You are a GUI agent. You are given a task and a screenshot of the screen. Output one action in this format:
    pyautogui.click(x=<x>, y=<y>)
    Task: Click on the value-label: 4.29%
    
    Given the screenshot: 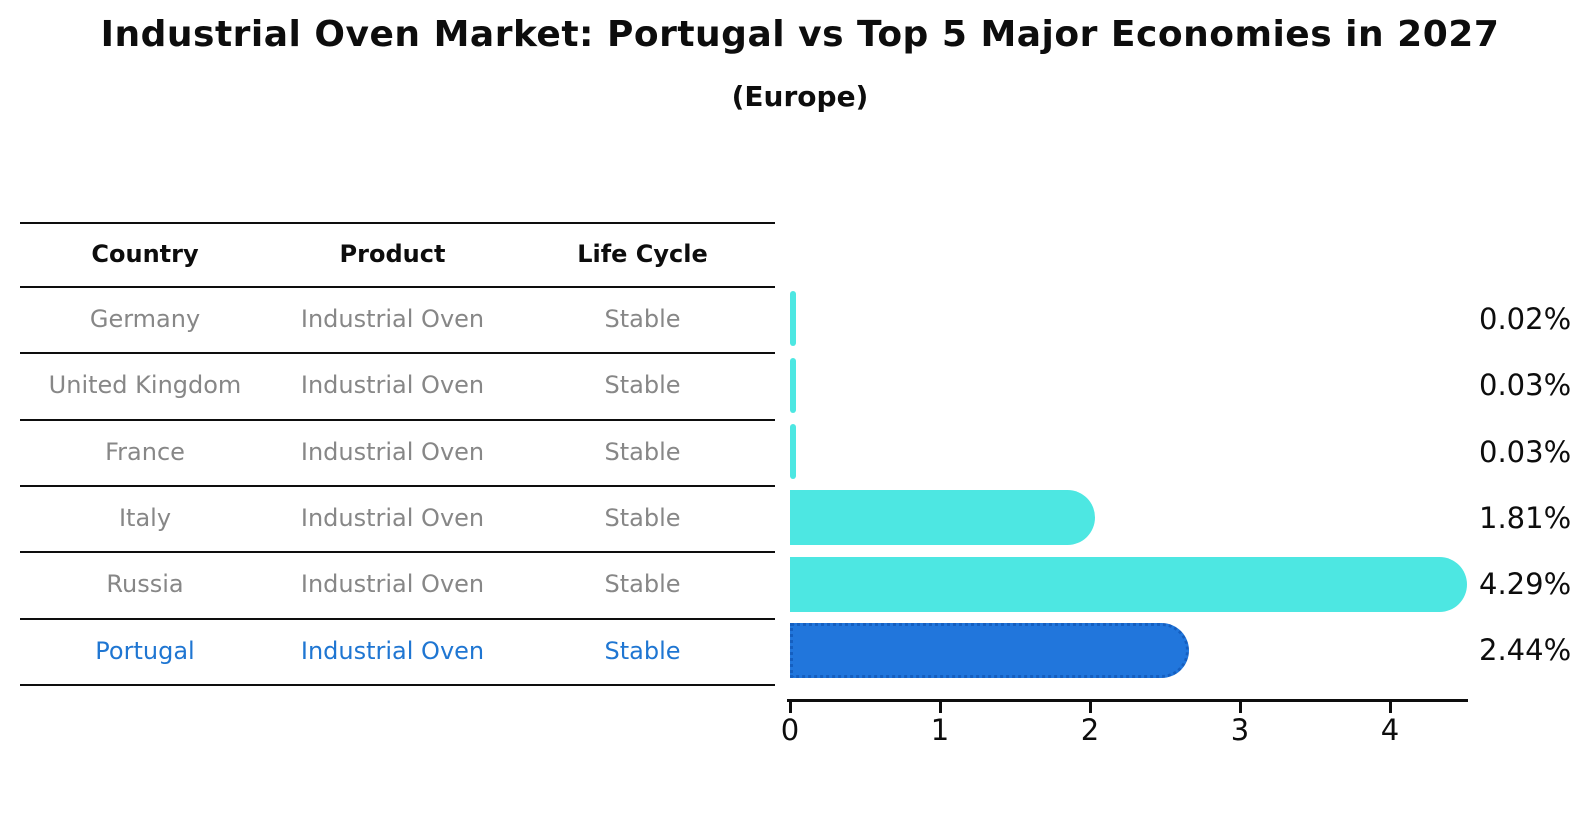 What is the action you would take?
    pyautogui.click(x=1525, y=584)
    